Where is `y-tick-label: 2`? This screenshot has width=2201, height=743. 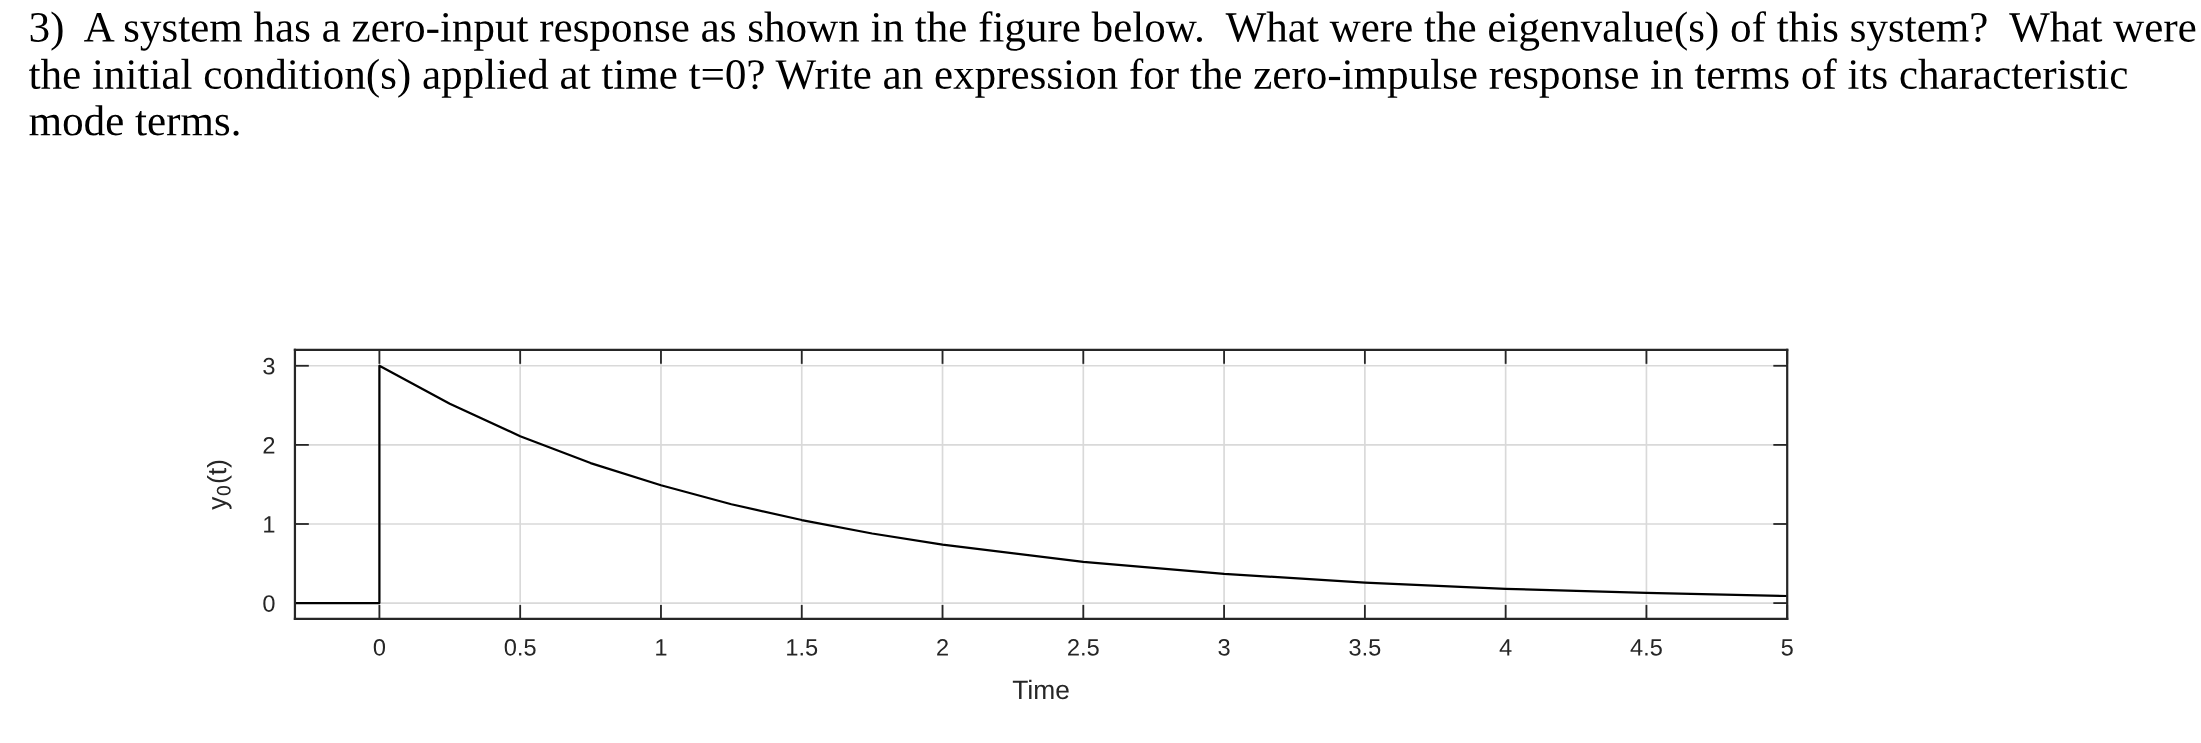 y-tick-label: 2 is located at coordinates (269, 445).